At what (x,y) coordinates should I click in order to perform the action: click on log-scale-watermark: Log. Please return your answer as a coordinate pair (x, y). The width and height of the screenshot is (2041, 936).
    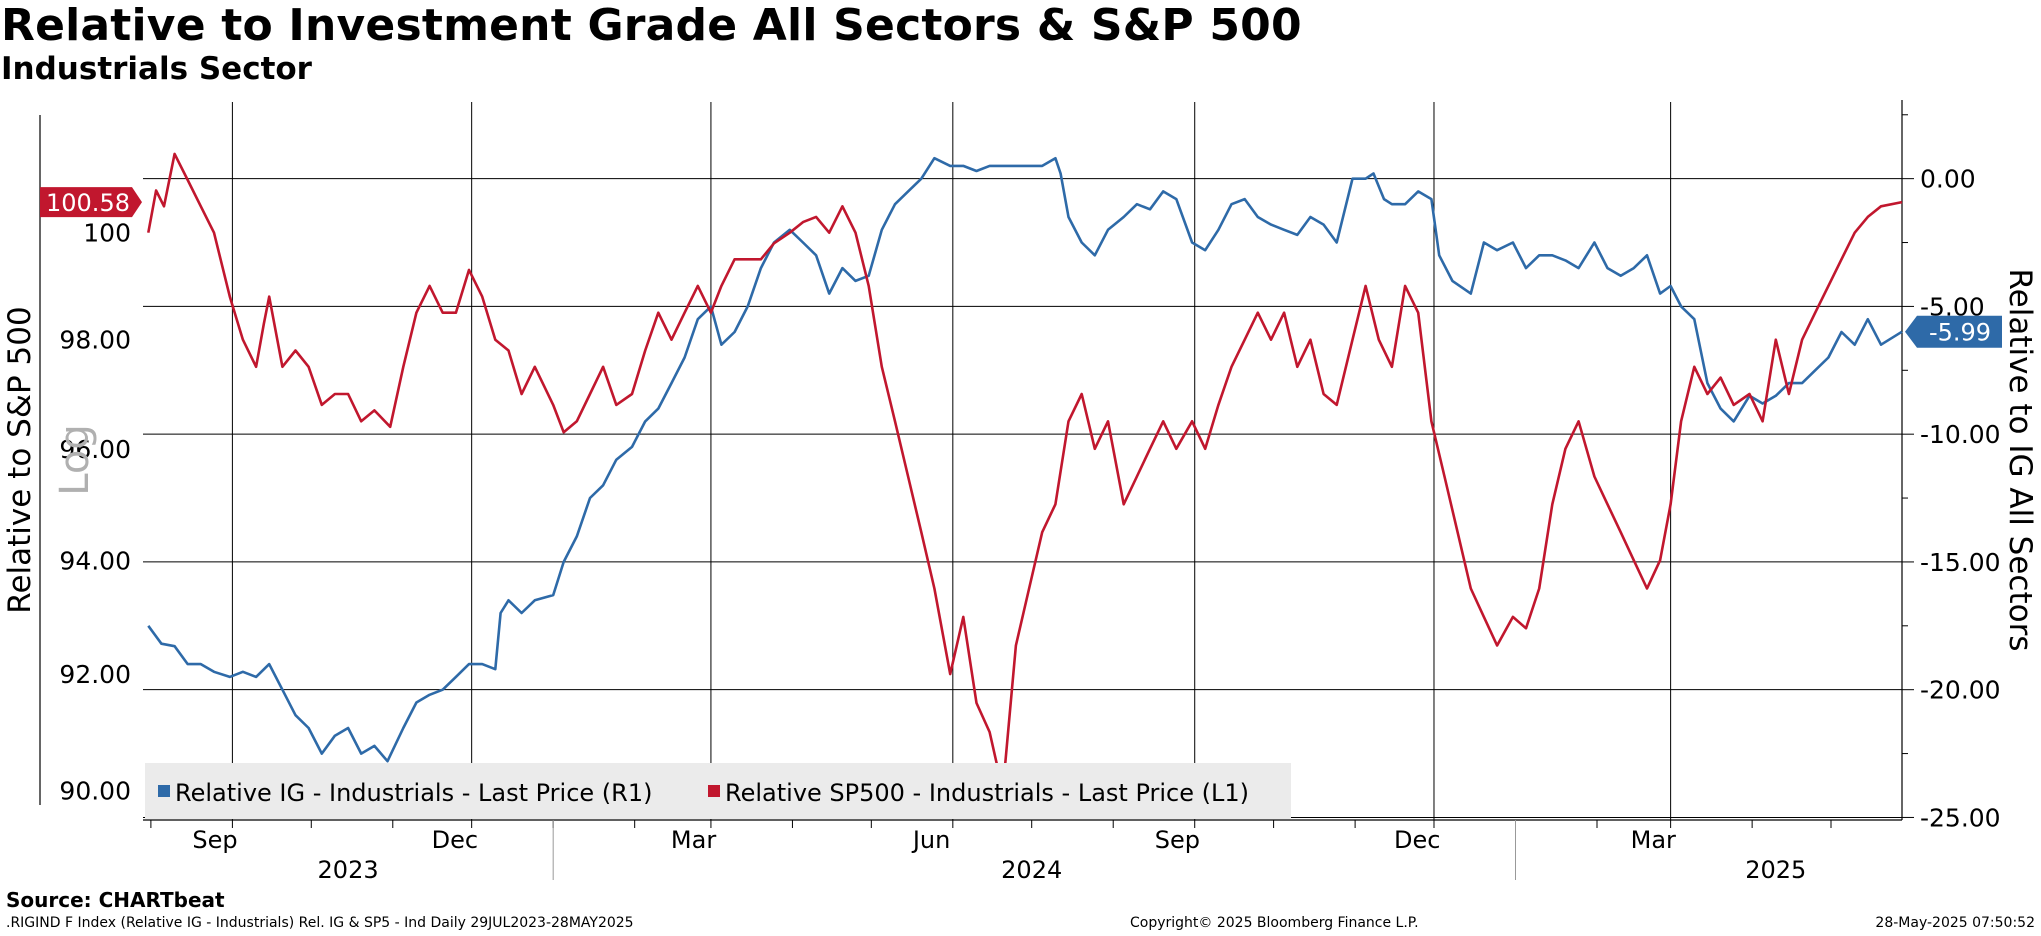
    Looking at the image, I should click on (75, 459).